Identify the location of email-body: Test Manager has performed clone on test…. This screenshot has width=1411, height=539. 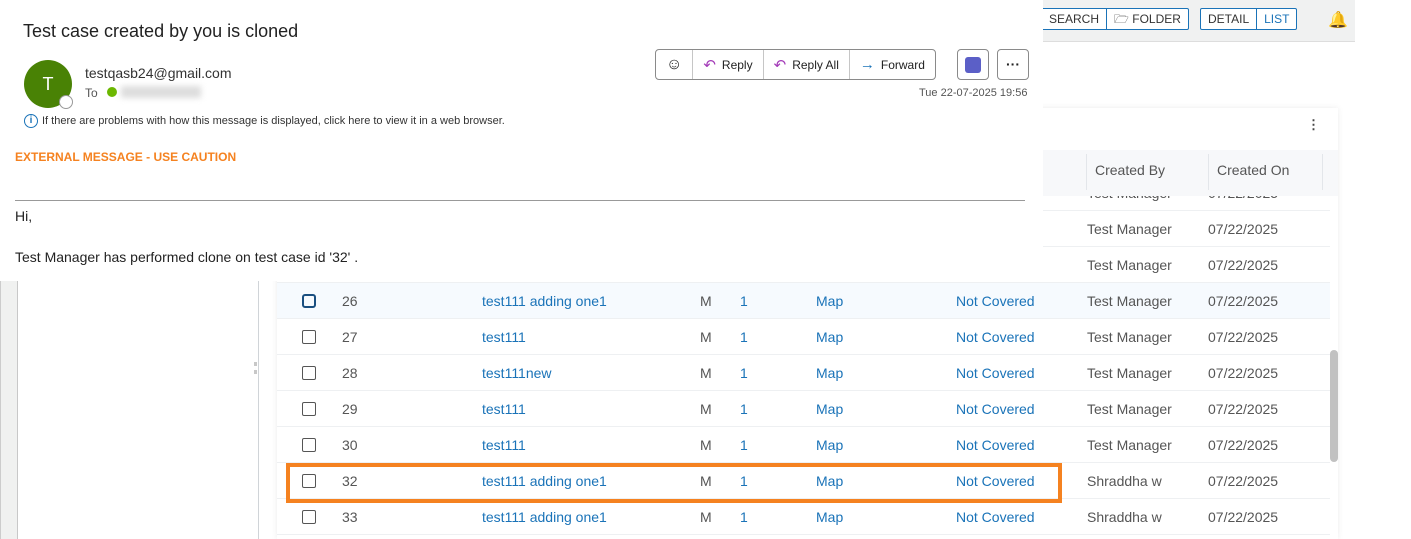
(187, 257).